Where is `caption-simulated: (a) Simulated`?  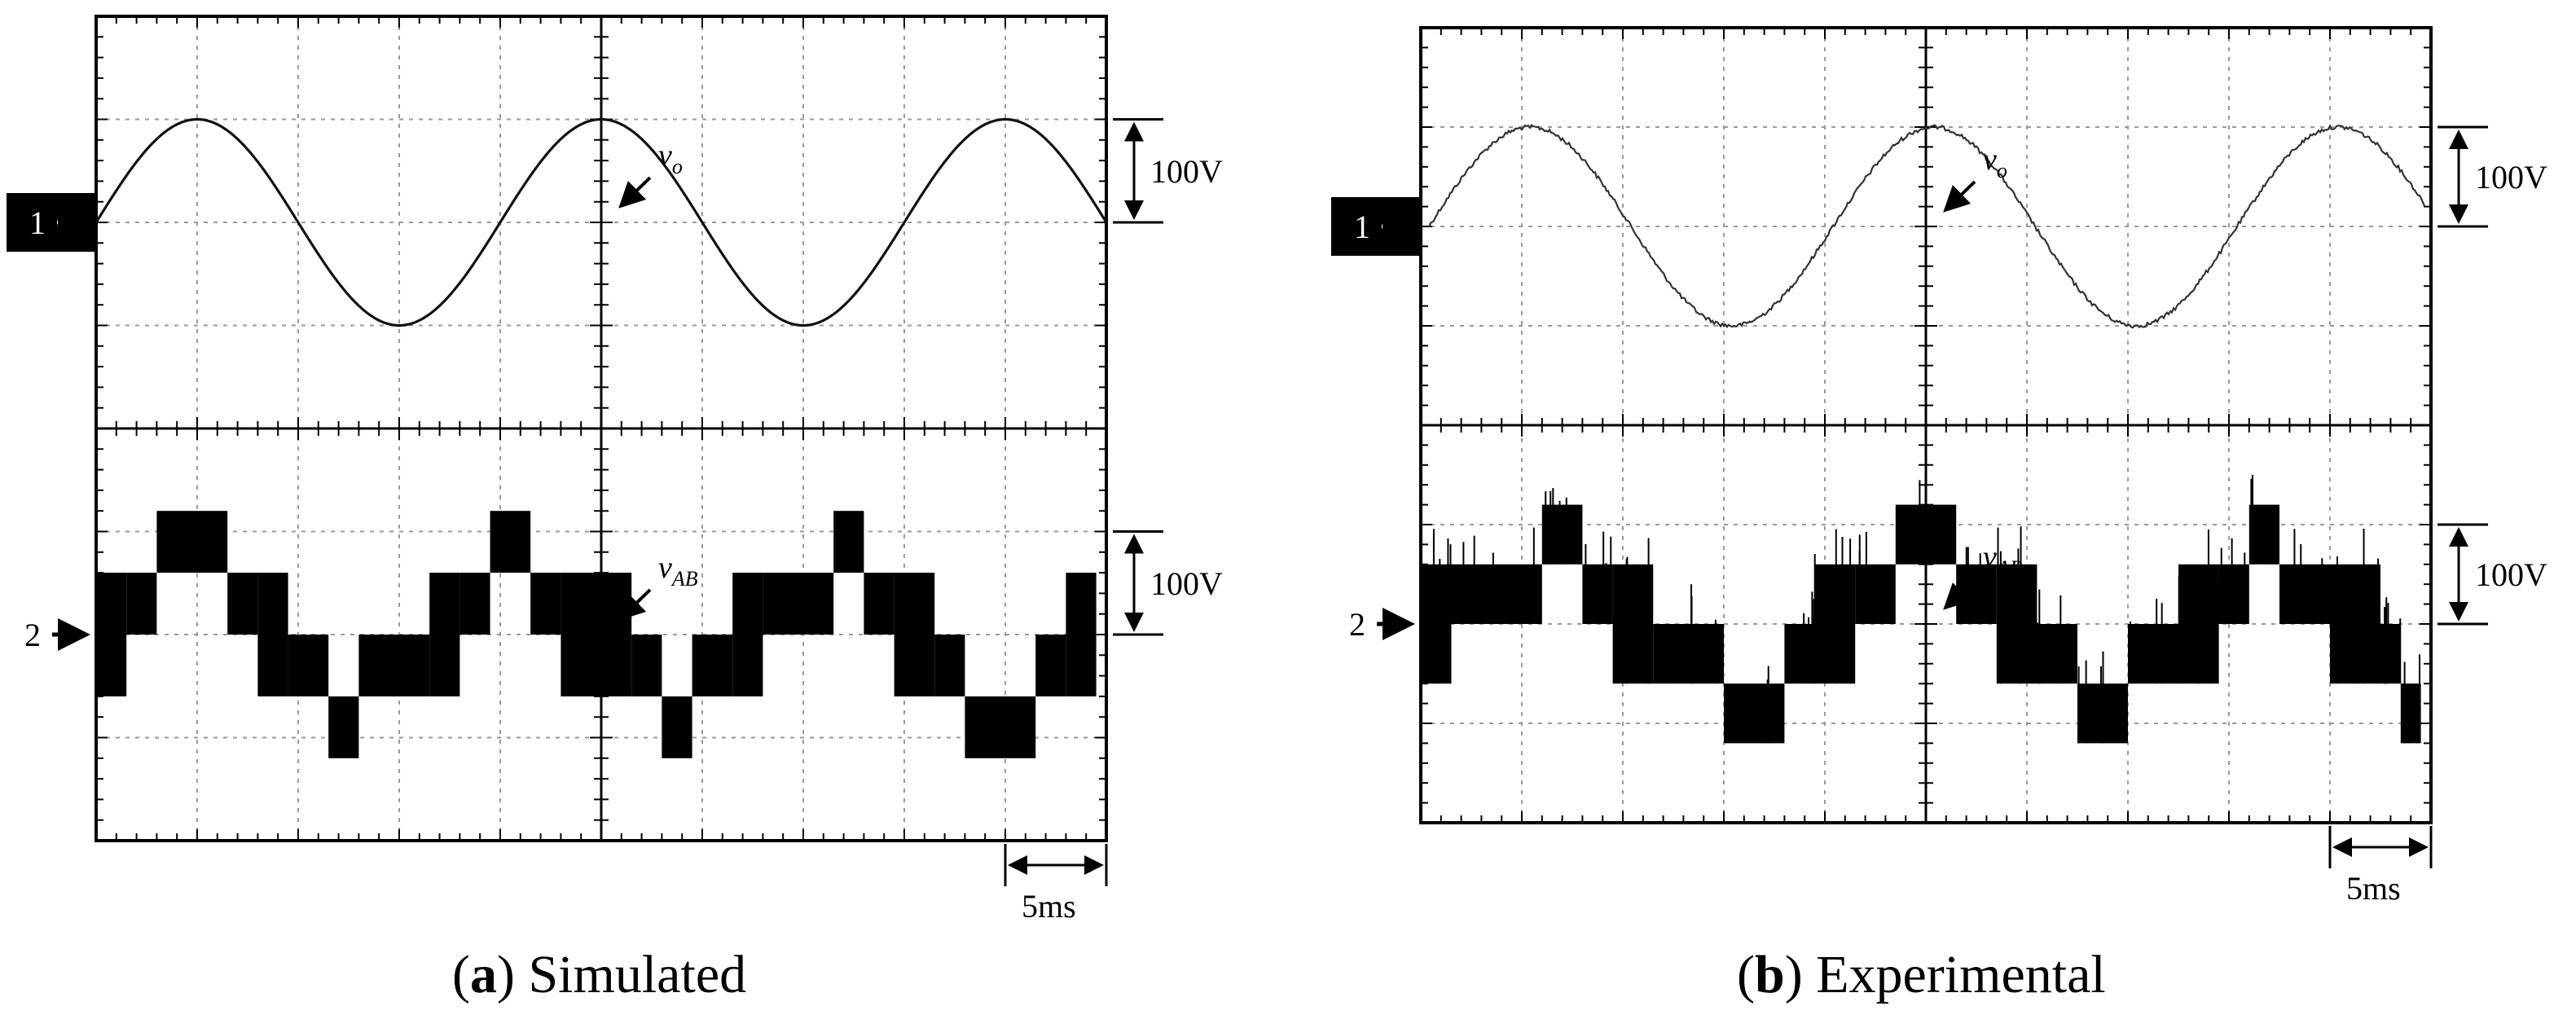
caption-simulated: (a) Simulated is located at coordinates (599, 975).